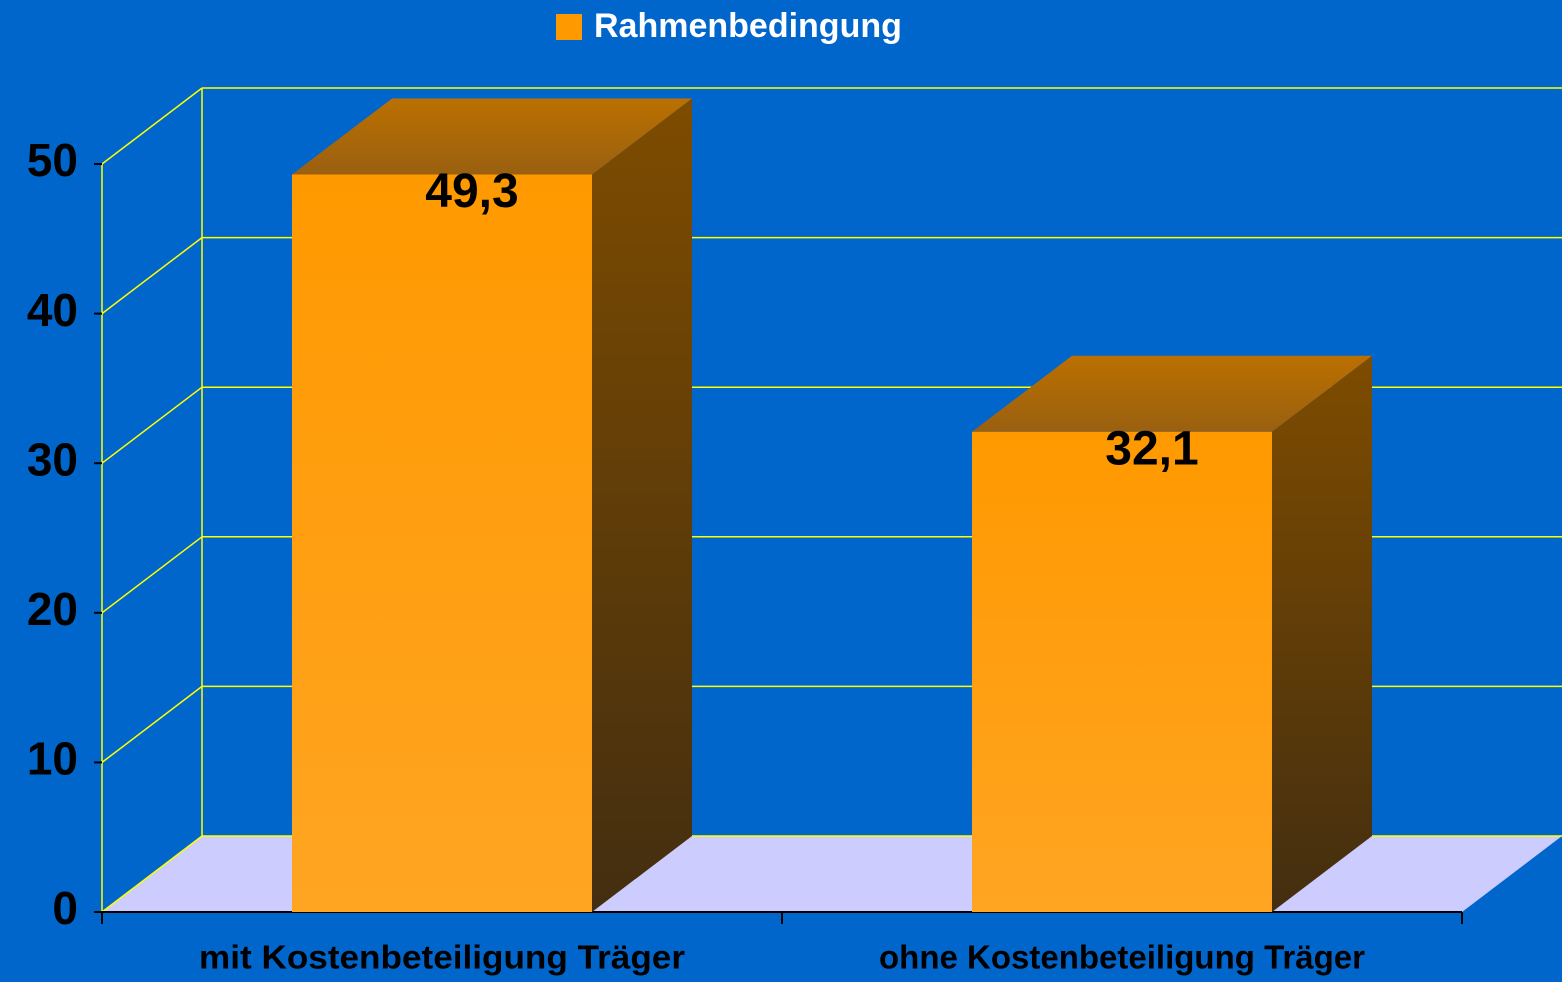 The width and height of the screenshot is (1562, 982). I want to click on x-tick-label: mit Kostenbeteiligung Träger, so click(442, 957).